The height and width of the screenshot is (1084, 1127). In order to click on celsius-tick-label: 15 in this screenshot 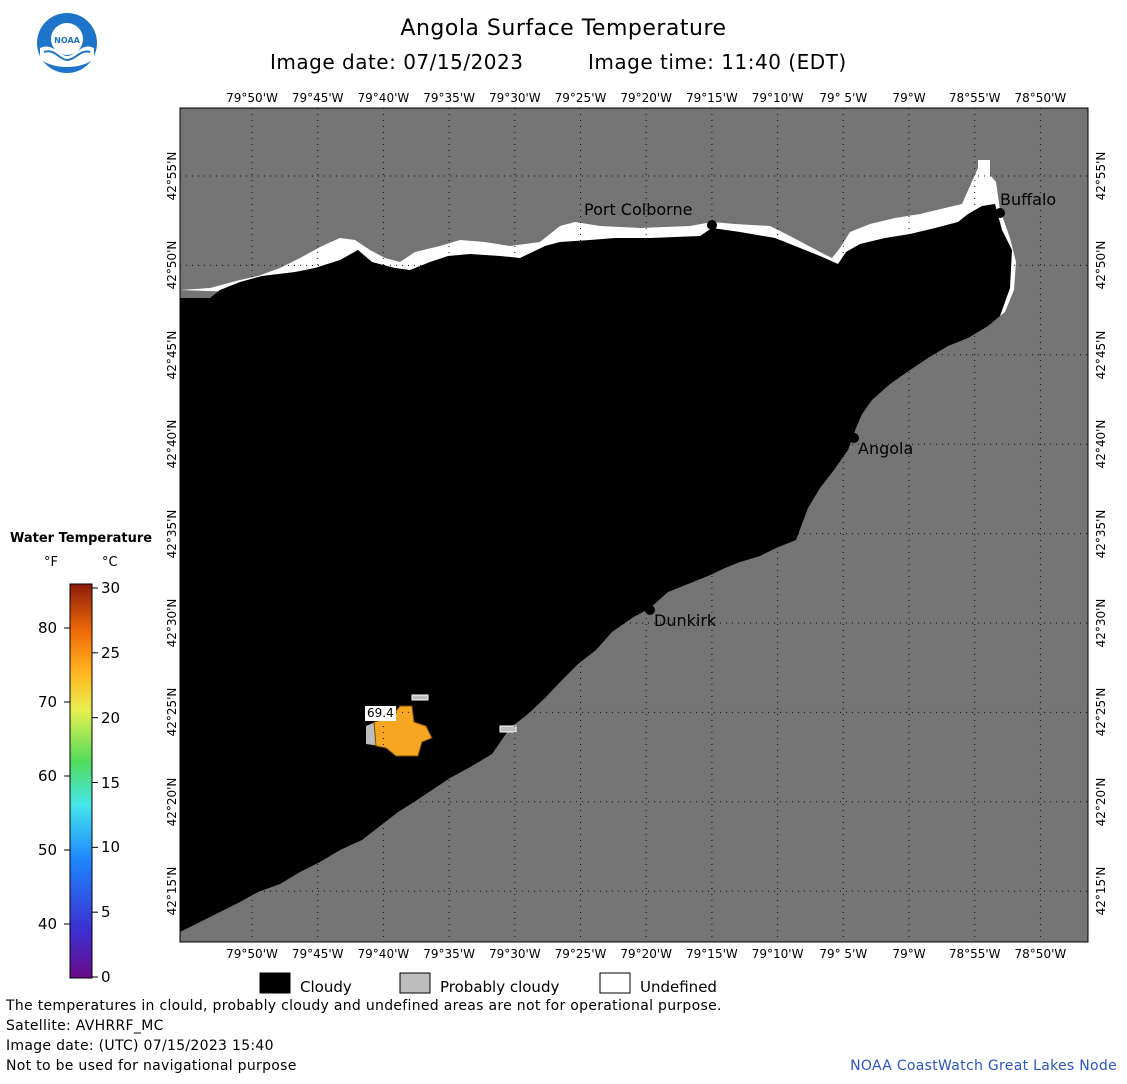, I will do `click(111, 782)`.